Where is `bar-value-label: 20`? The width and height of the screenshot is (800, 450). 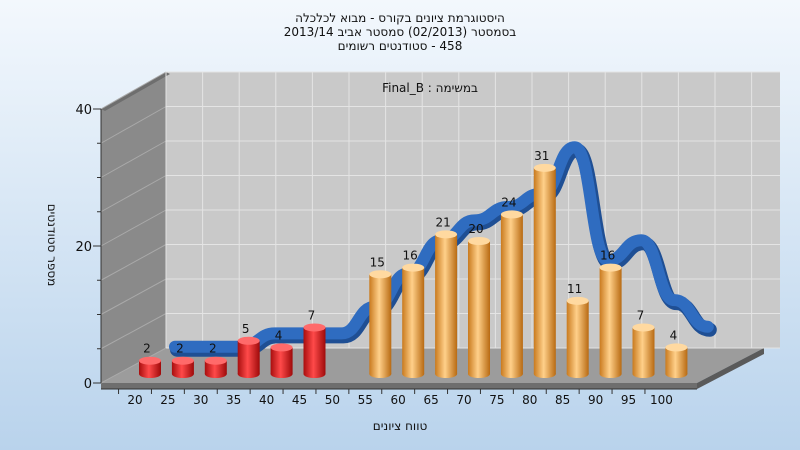 bar-value-label: 20 is located at coordinates (475, 229).